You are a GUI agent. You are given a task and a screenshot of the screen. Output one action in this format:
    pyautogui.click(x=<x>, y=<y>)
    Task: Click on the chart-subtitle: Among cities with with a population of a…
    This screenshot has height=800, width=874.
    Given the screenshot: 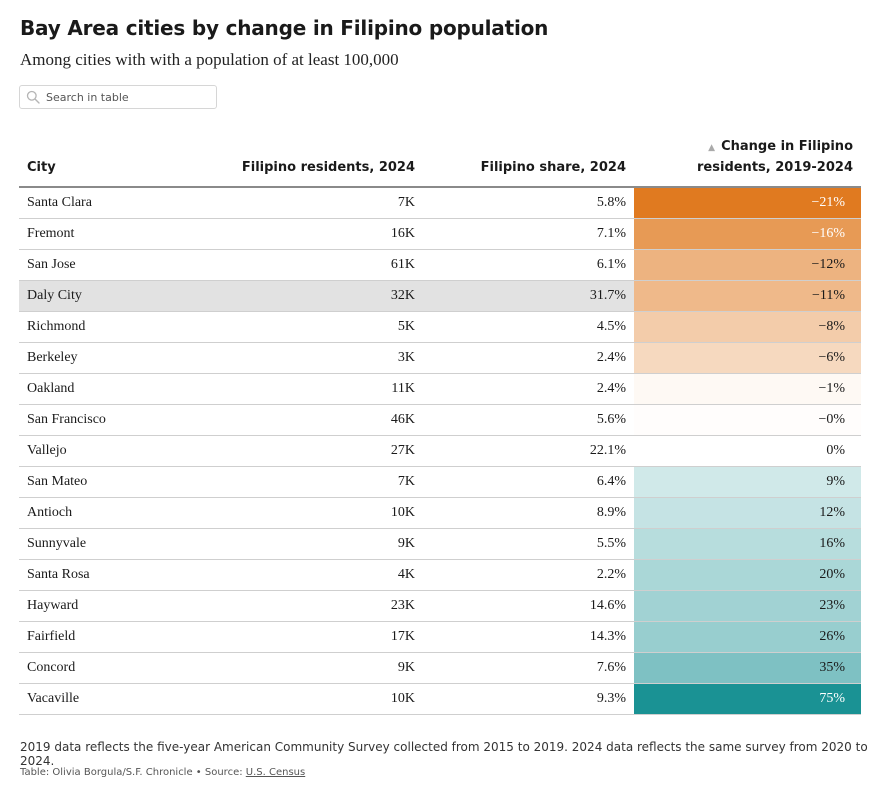 What is the action you would take?
    pyautogui.click(x=209, y=59)
    